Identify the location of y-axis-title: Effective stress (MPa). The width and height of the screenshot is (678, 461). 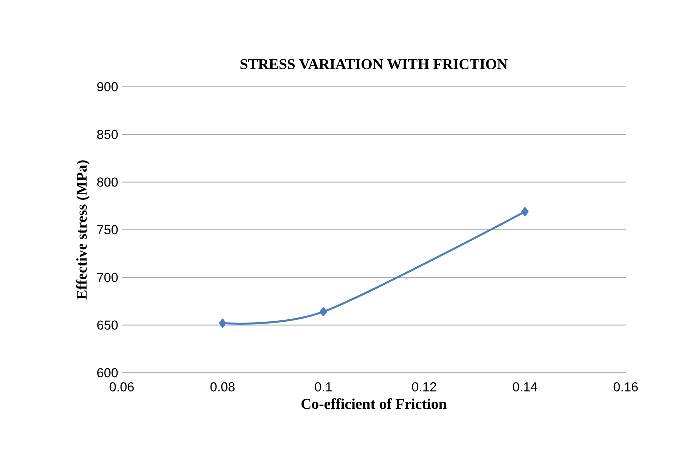
(83, 230).